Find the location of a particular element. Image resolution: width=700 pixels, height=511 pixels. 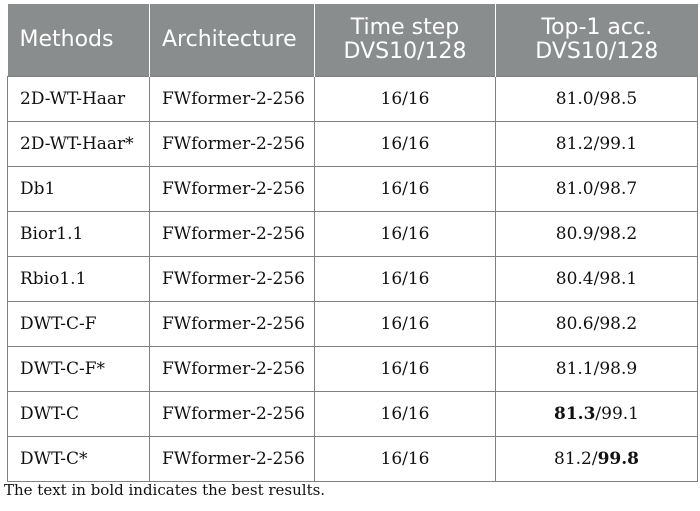

header-top1-line1: Top-1 acc. is located at coordinates (597, 27).